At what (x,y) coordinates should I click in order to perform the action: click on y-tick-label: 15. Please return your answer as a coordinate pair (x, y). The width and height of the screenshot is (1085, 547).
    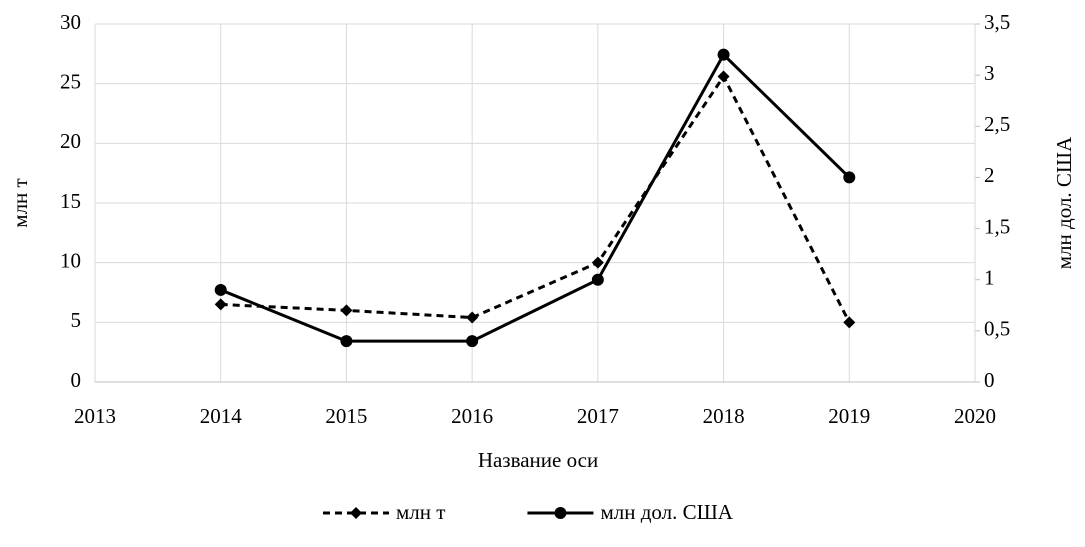
    Looking at the image, I should click on (70, 201).